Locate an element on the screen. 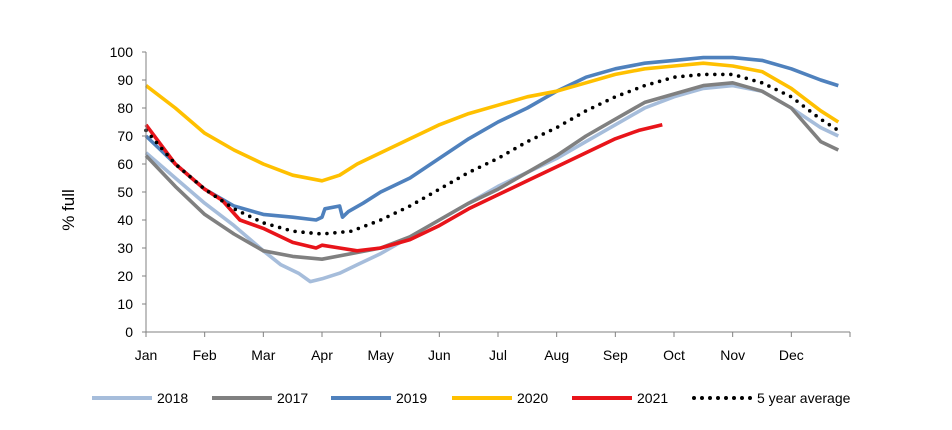  y-tick-label: 40 is located at coordinates (125, 220).